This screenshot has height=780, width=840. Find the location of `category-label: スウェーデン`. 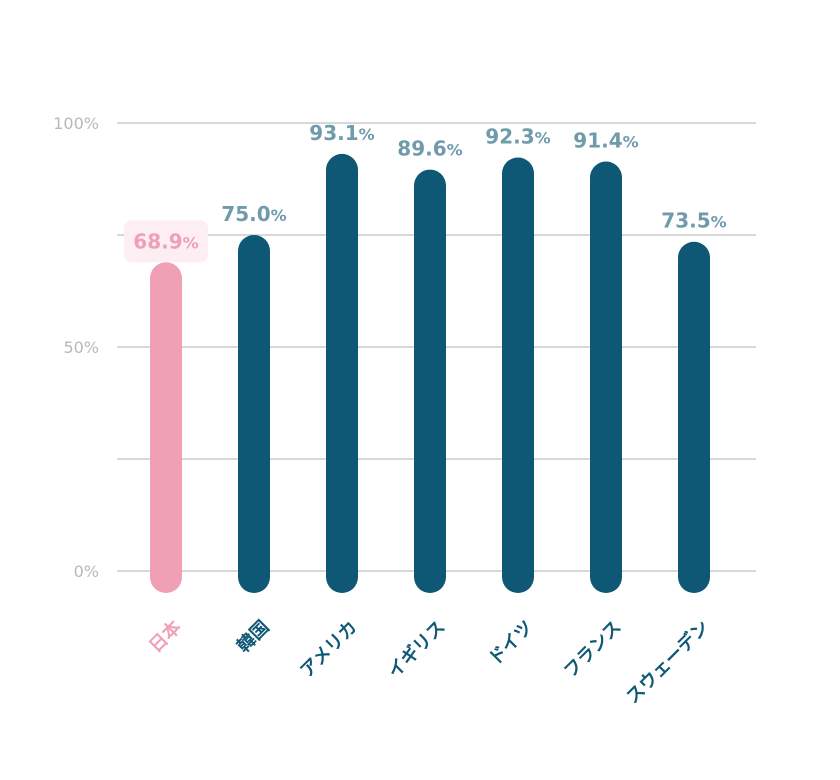

category-label: スウェーデン is located at coordinates (668, 662).